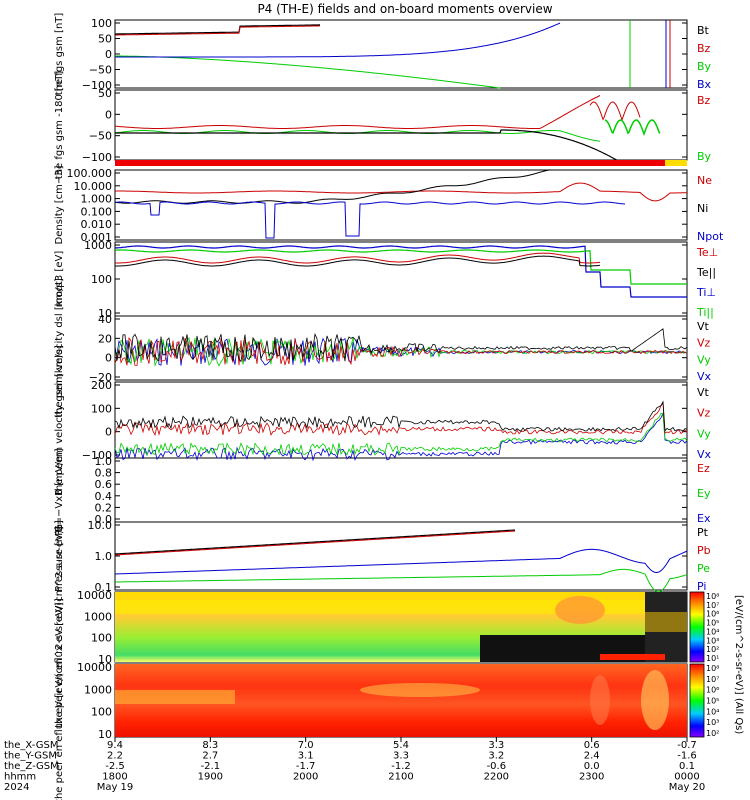 The height and width of the screenshot is (800, 750). I want to click on footer-val-4-2: -0.6, so click(497, 766).